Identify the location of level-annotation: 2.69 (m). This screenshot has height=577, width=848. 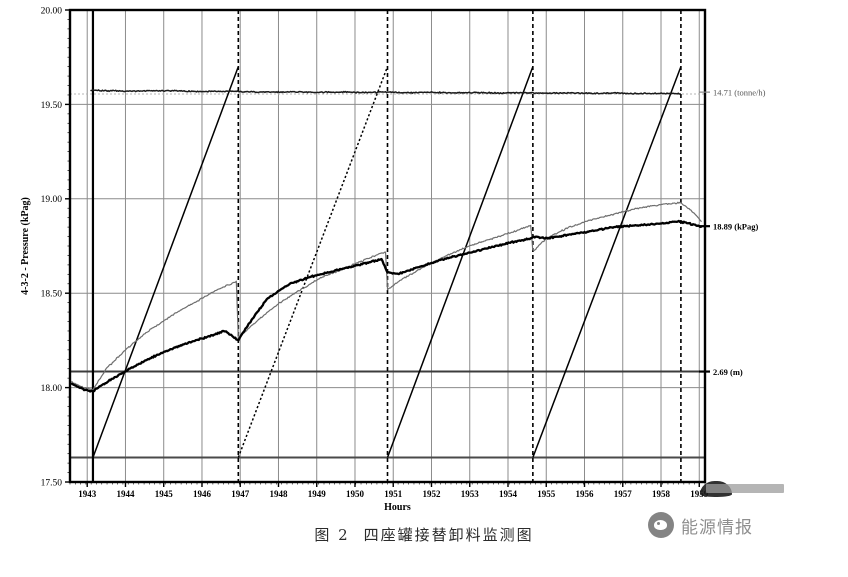
(728, 372).